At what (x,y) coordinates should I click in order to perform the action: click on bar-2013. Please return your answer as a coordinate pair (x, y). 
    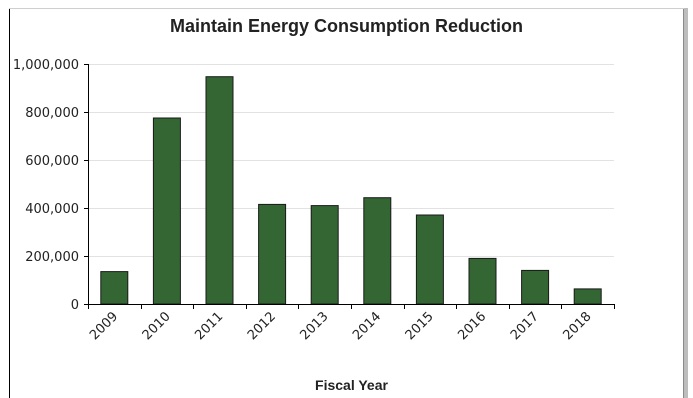
    Looking at the image, I should click on (324, 255).